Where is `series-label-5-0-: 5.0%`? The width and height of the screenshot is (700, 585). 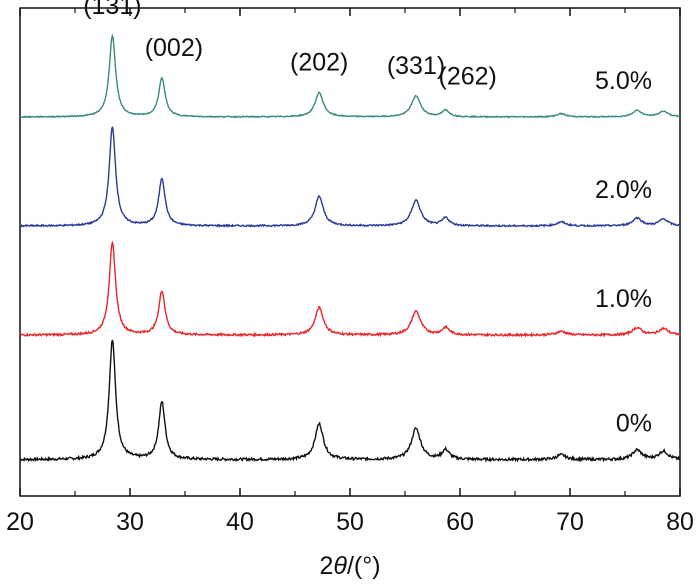
series-label-5-0-: 5.0% is located at coordinates (623, 81).